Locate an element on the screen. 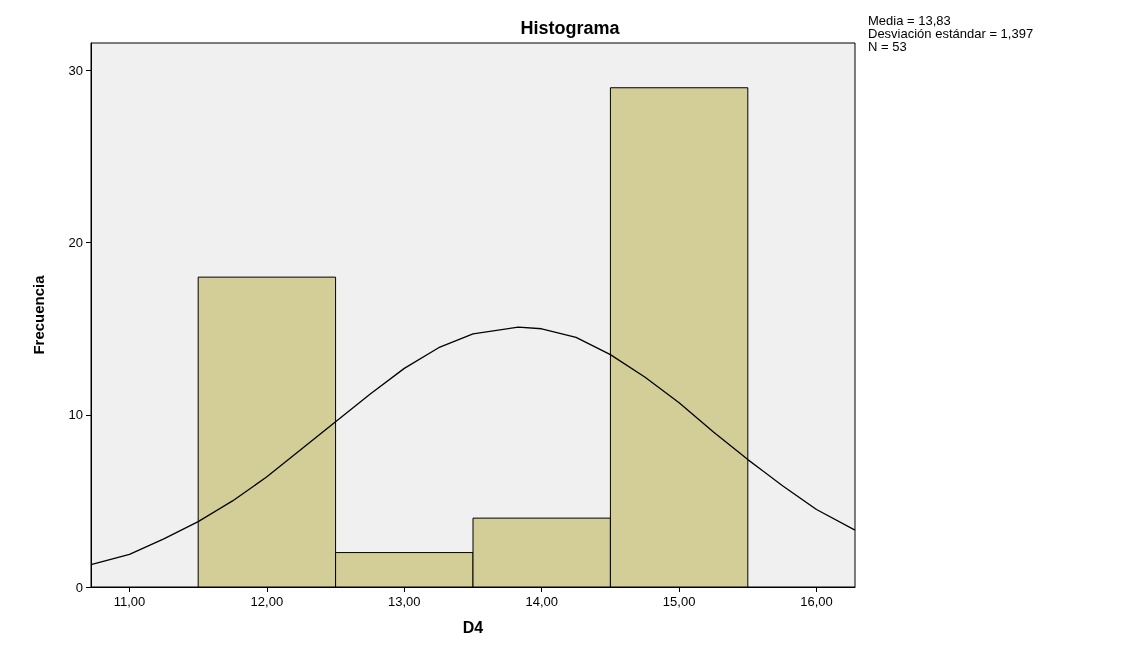  x-tick-label: 14,00 is located at coordinates (541, 601).